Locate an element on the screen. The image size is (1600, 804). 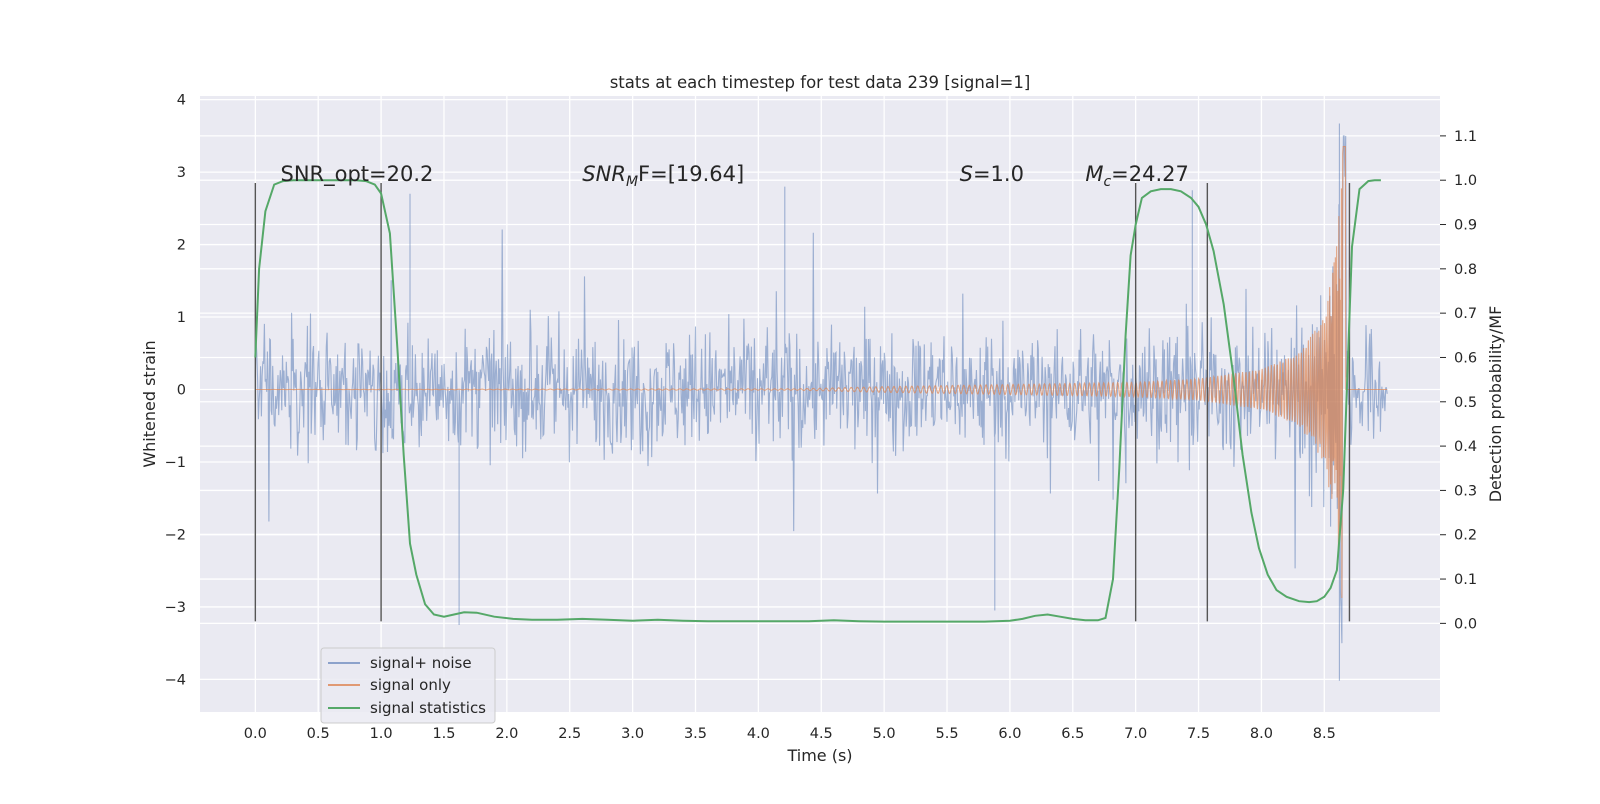
x-tick-label: 8.0 is located at coordinates (1261, 734).